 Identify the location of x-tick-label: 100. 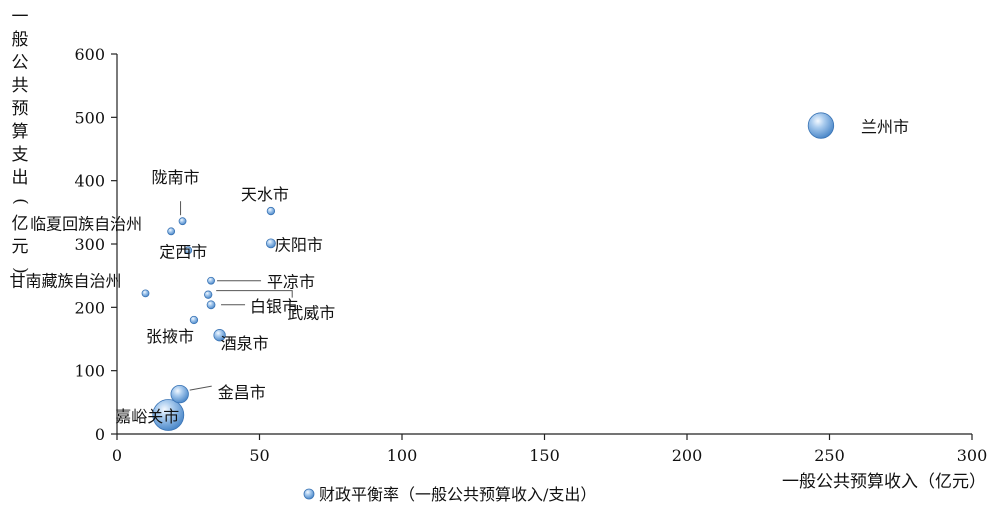
(402, 455).